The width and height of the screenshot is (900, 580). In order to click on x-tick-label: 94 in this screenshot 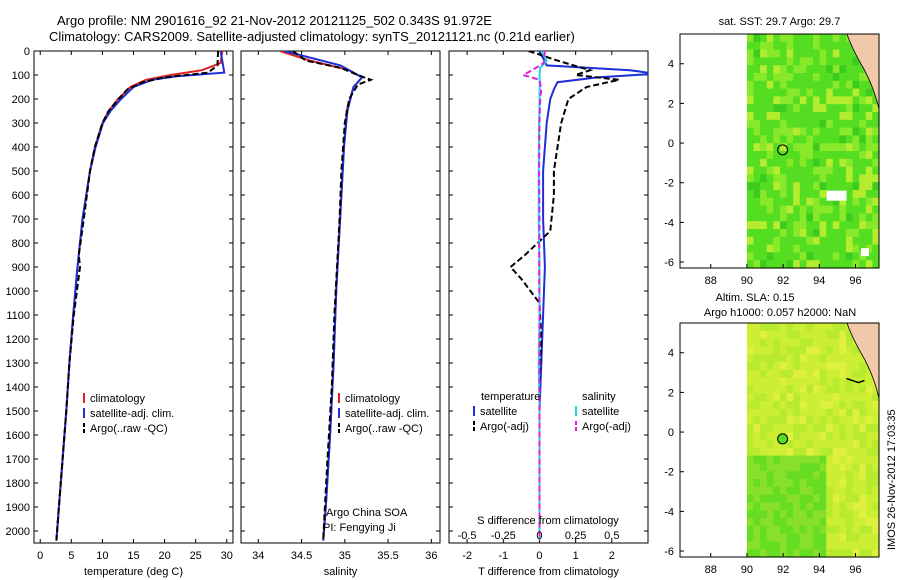, I will do `click(819, 281)`.